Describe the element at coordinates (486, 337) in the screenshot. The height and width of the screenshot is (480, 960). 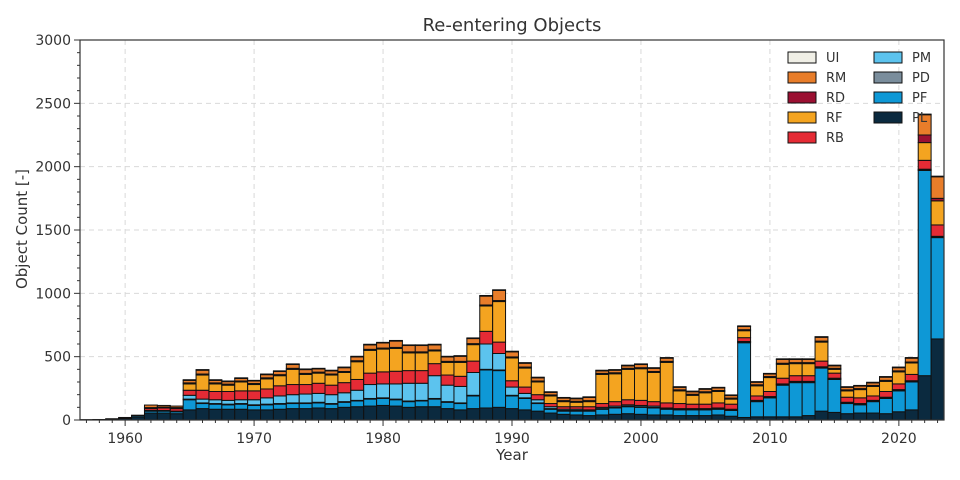
I see `bar-RB-1988` at that location.